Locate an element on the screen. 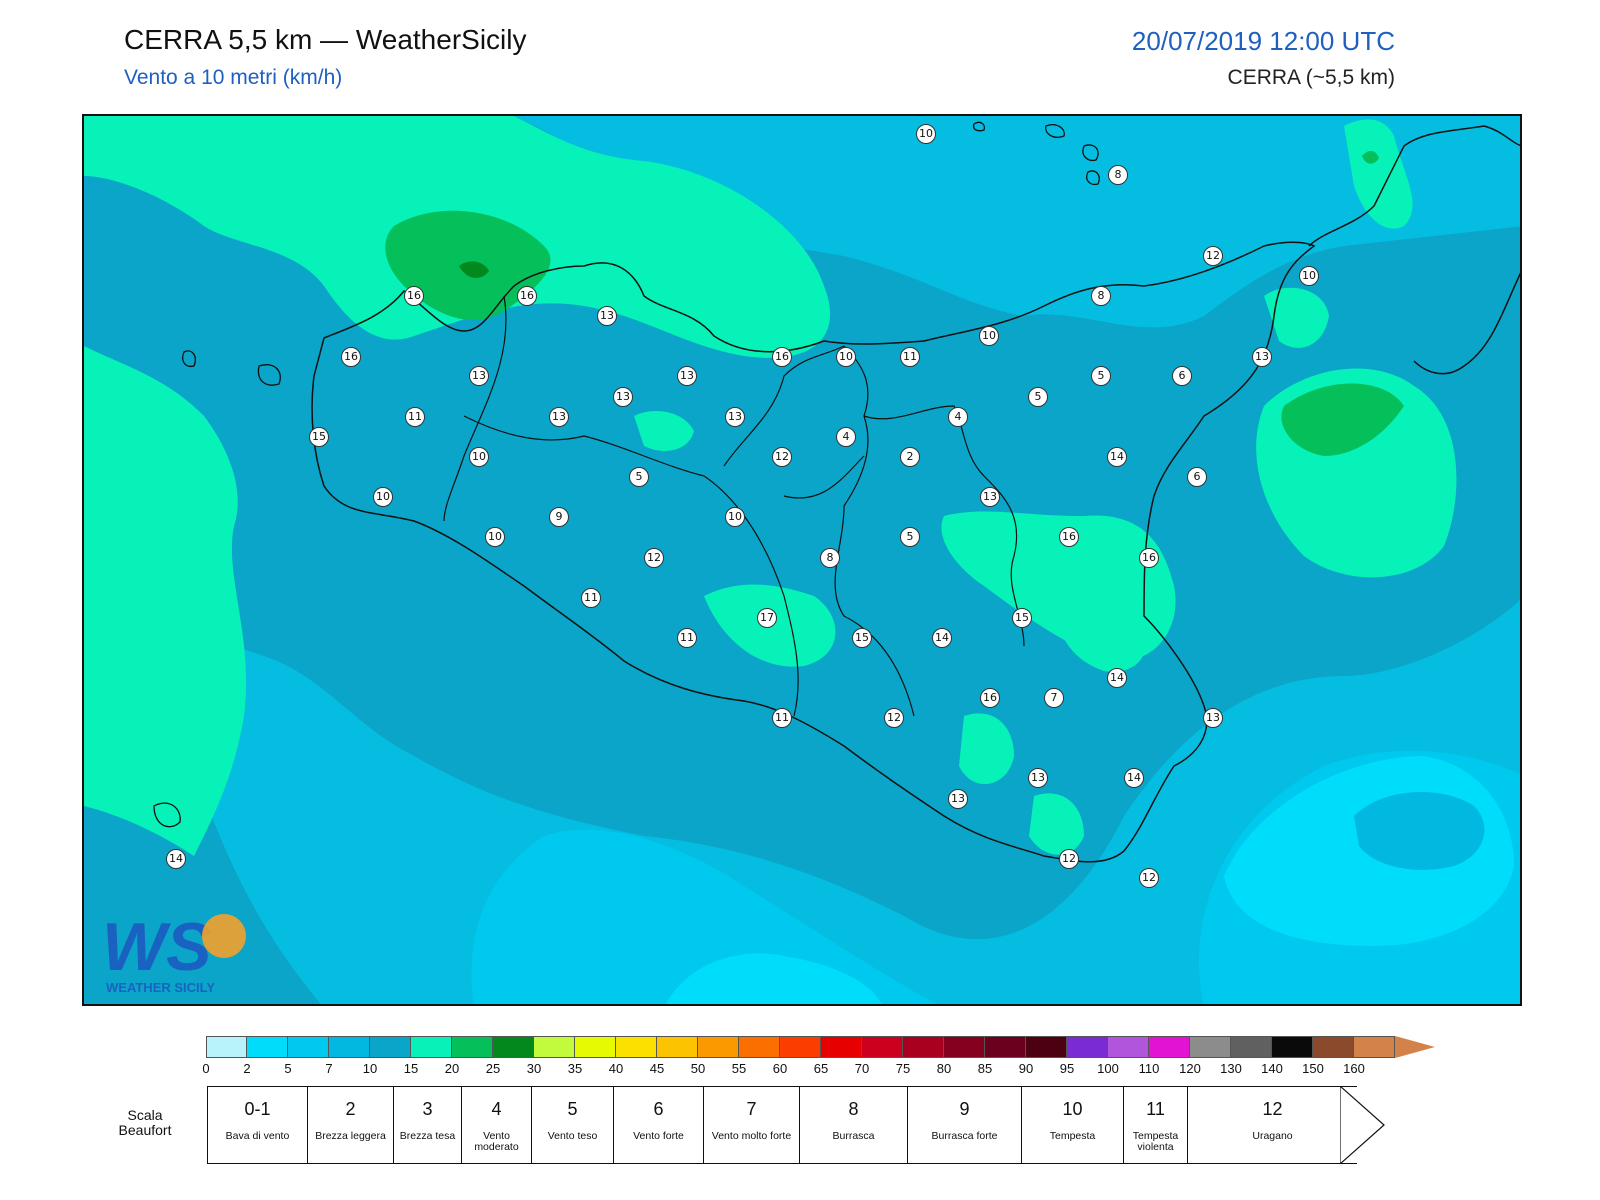  colorbar-tick-label: 15 is located at coordinates (411, 1068).